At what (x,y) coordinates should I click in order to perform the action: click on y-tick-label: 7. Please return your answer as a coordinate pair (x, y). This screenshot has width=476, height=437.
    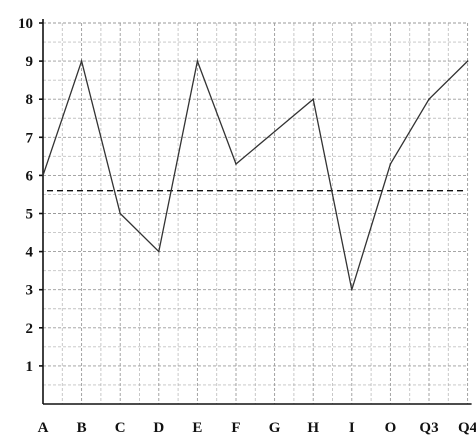
    Looking at the image, I should click on (30, 138).